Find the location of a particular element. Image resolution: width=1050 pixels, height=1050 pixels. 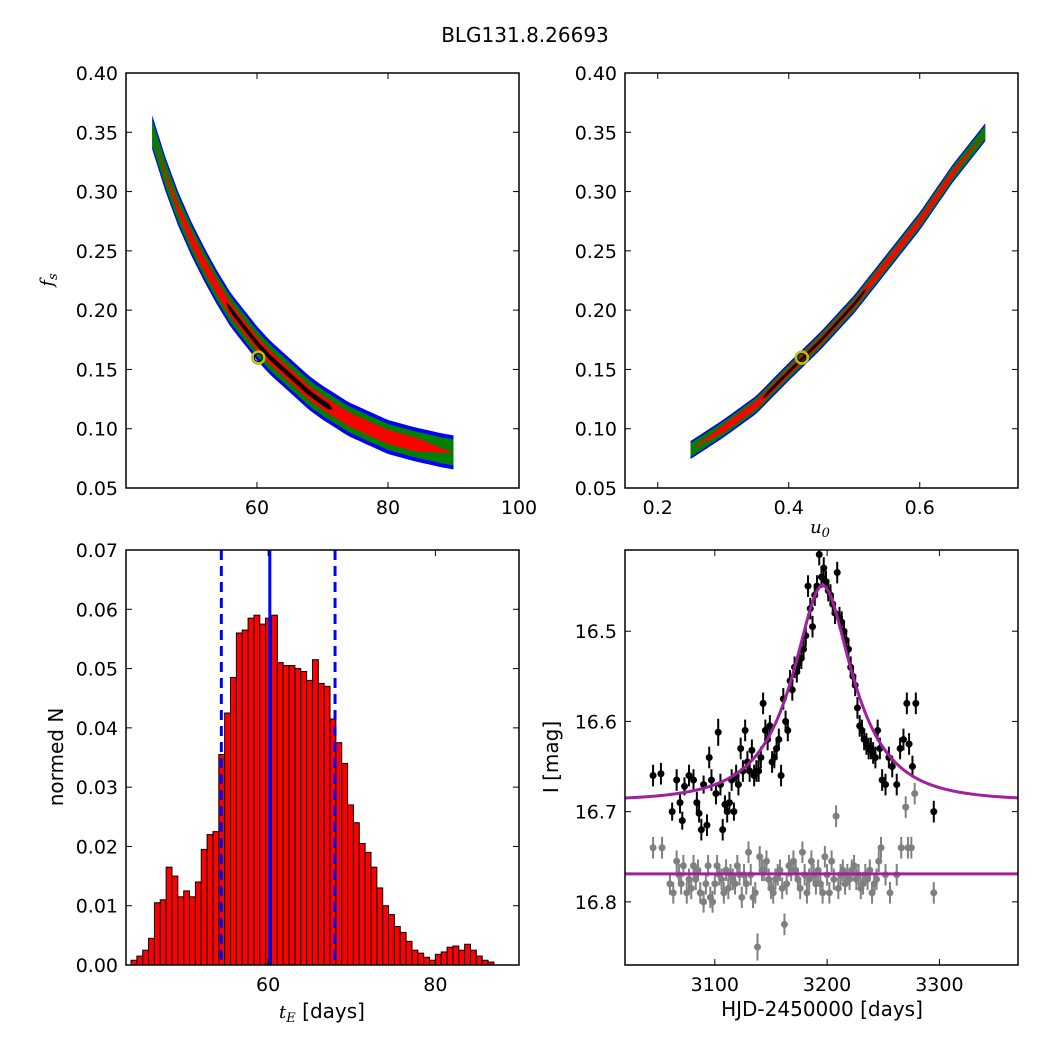

model-curve is located at coordinates (821, 692).